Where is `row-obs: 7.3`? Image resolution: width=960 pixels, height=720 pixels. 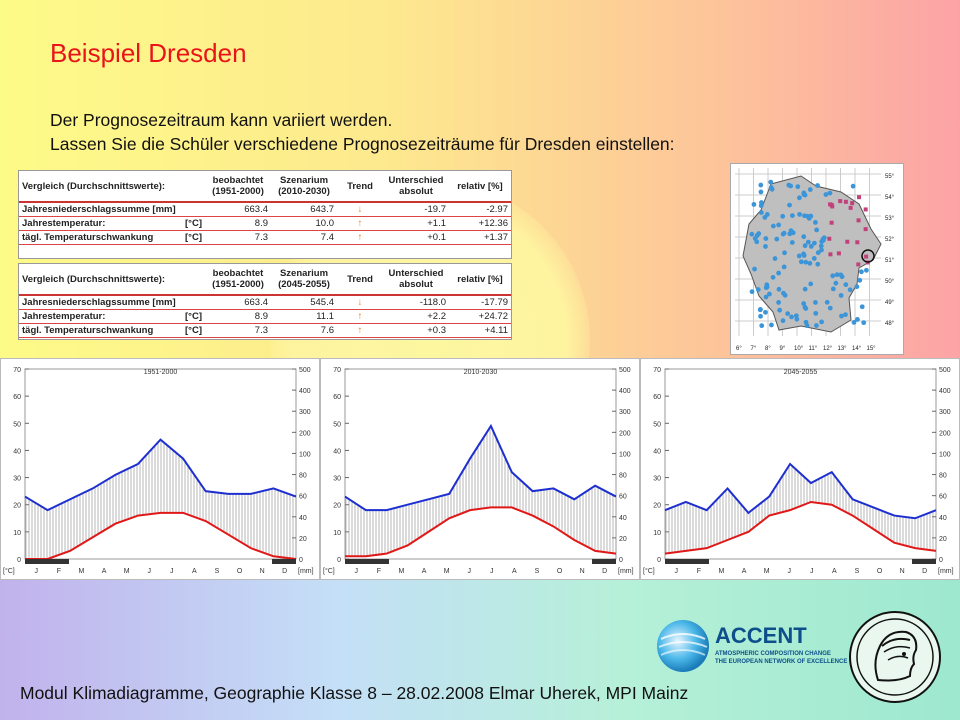
row-obs: 7.3 is located at coordinates (238, 330).